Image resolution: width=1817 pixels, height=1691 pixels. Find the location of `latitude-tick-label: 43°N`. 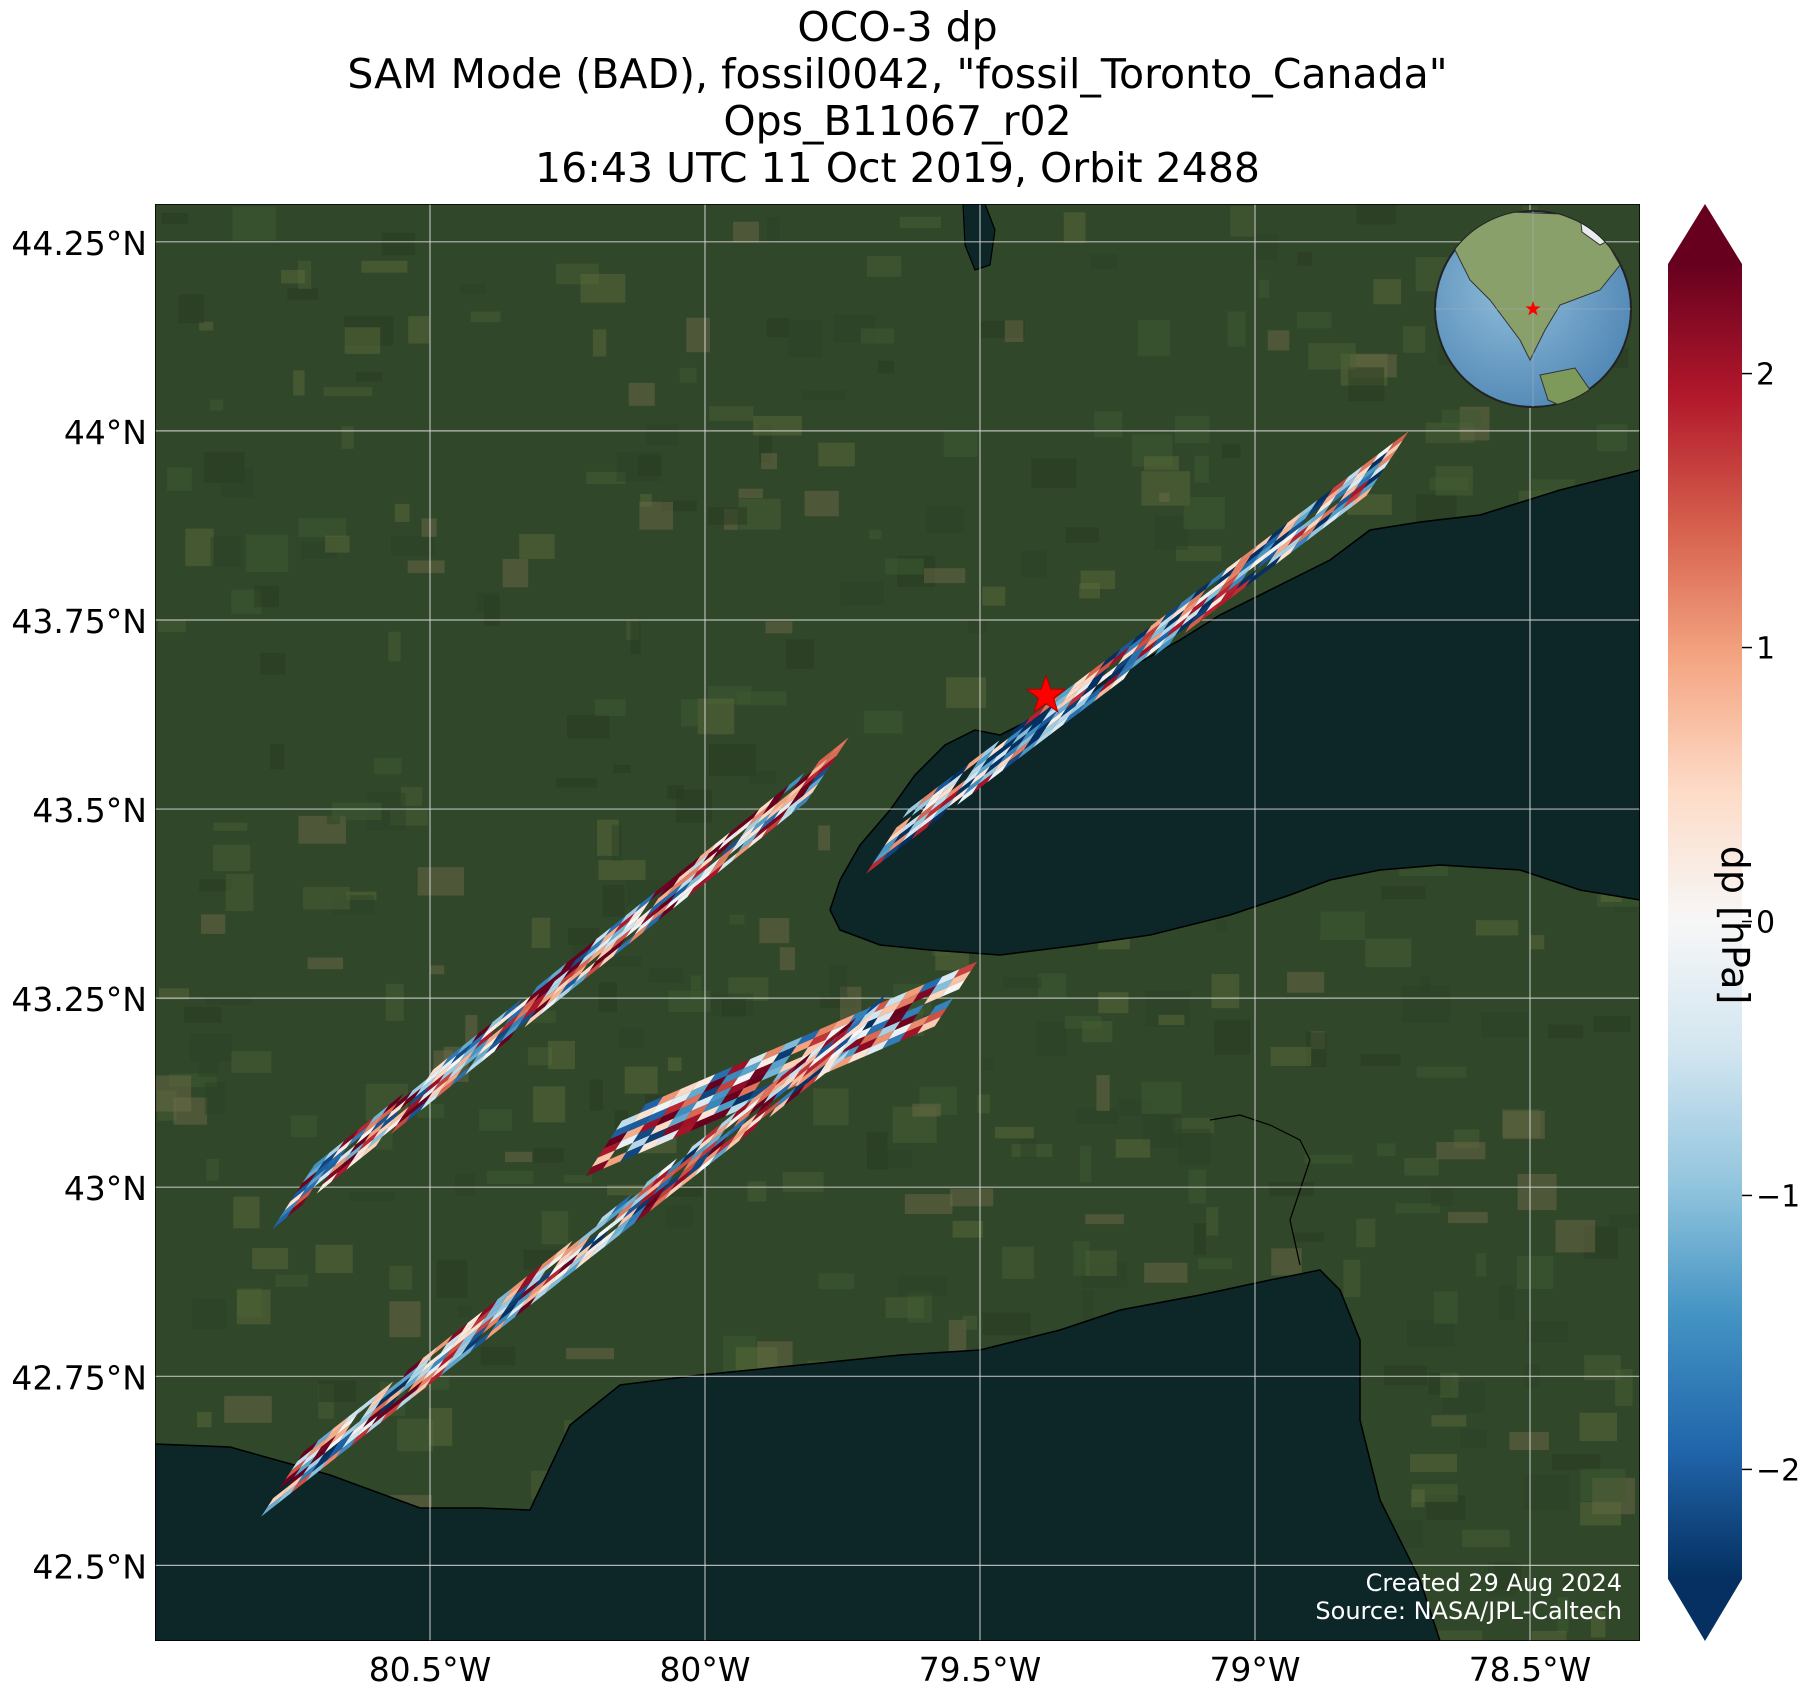

latitude-tick-label: 43°N is located at coordinates (105, 1188).